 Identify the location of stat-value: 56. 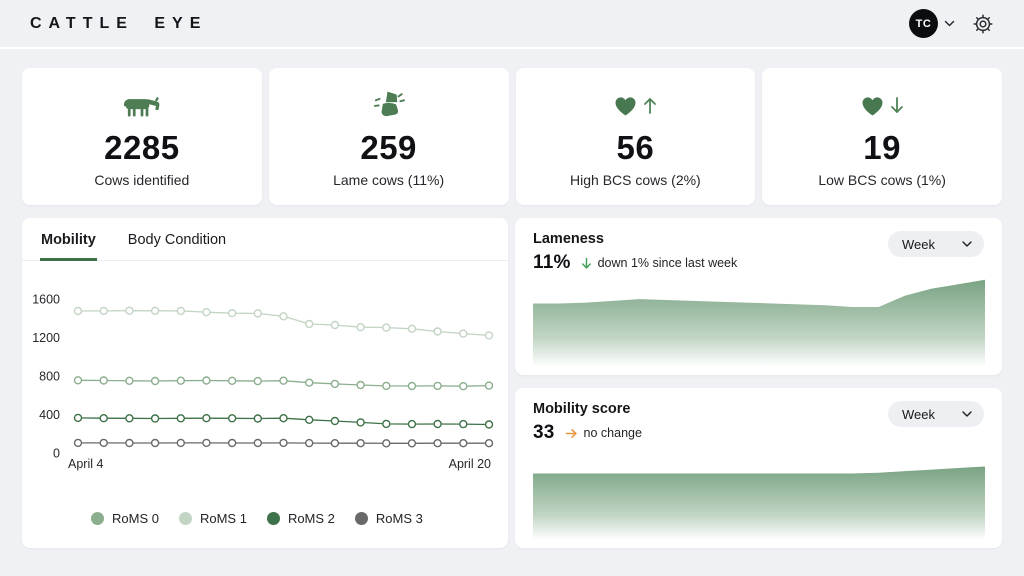
(635, 147).